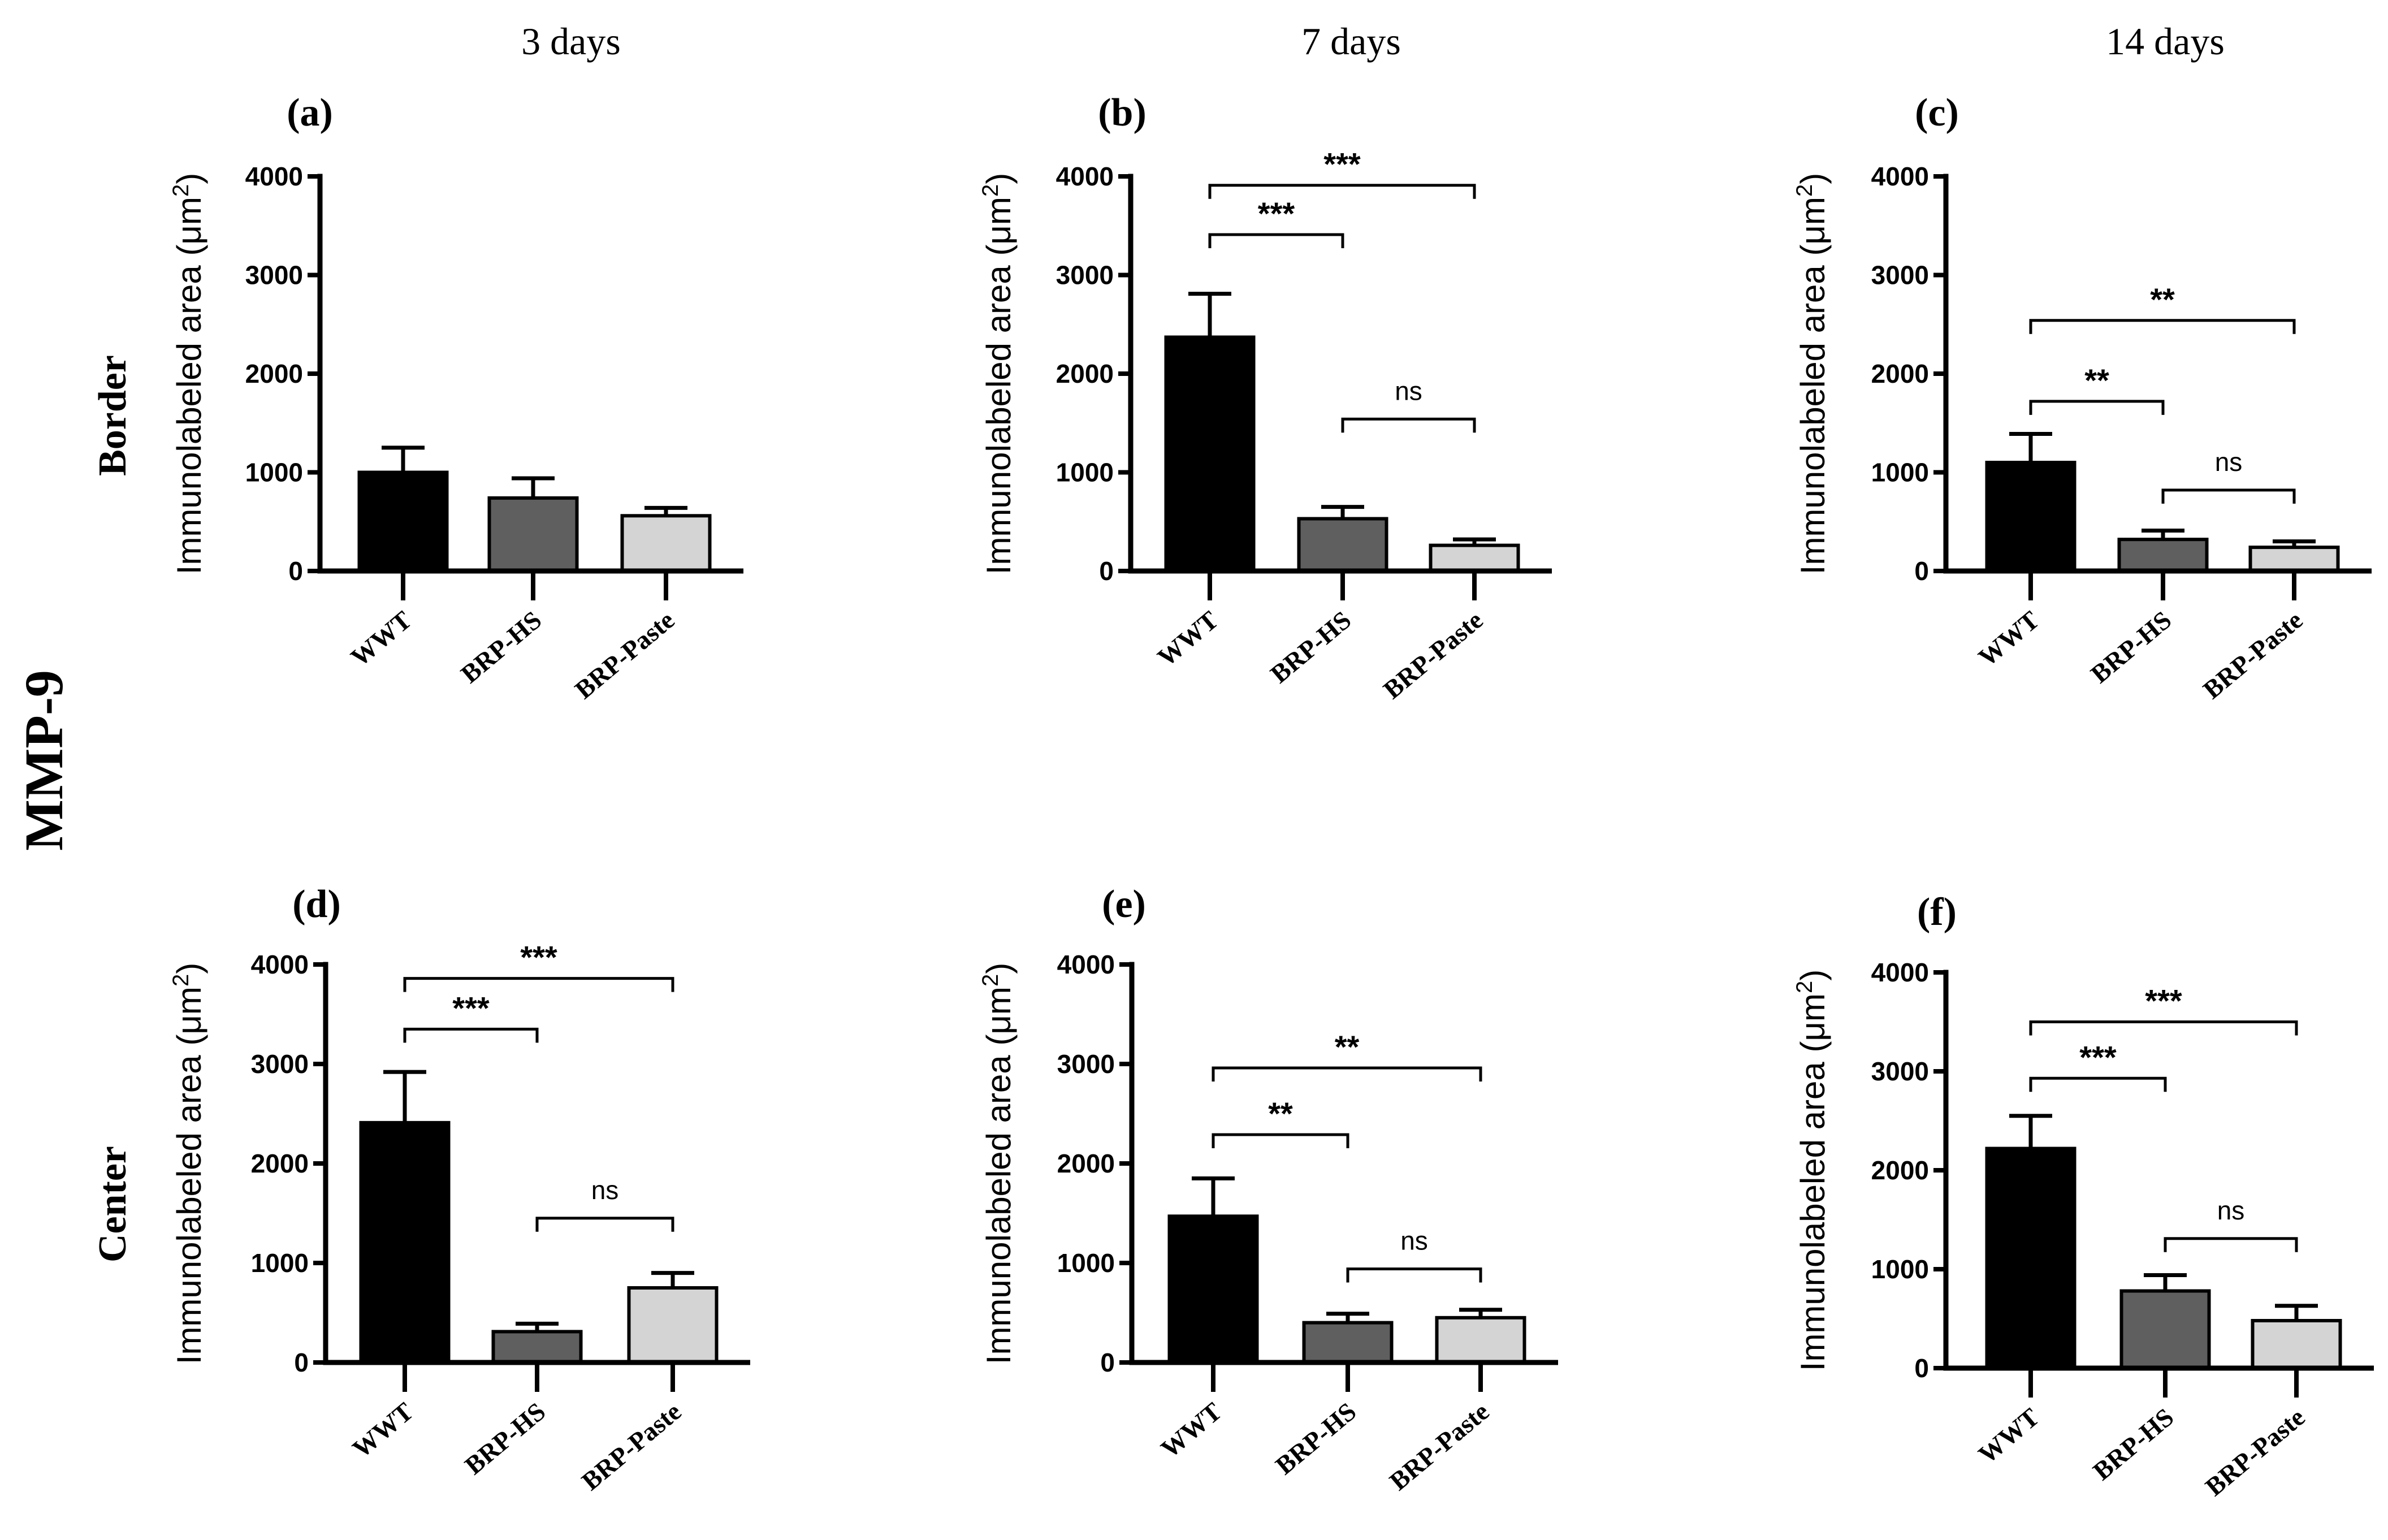 This screenshot has width=2388, height=1540. Describe the element at coordinates (113, 1204) in the screenshot. I see `row-label-center: Center` at that location.